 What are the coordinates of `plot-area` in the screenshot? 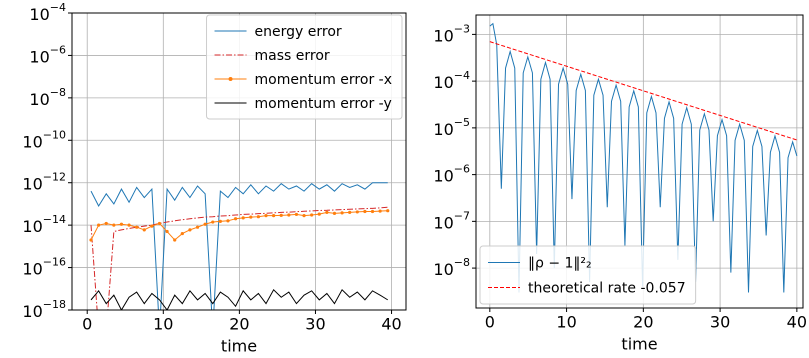 It's located at (239, 246).